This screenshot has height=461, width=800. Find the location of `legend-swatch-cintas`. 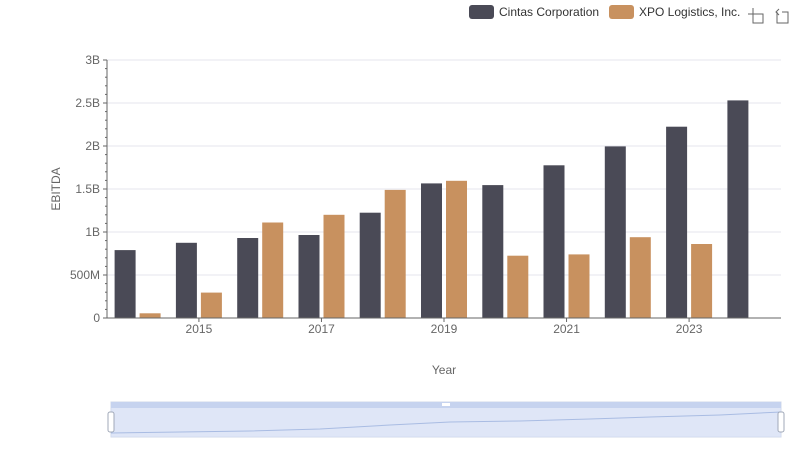

legend-swatch-cintas is located at coordinates (481, 12).